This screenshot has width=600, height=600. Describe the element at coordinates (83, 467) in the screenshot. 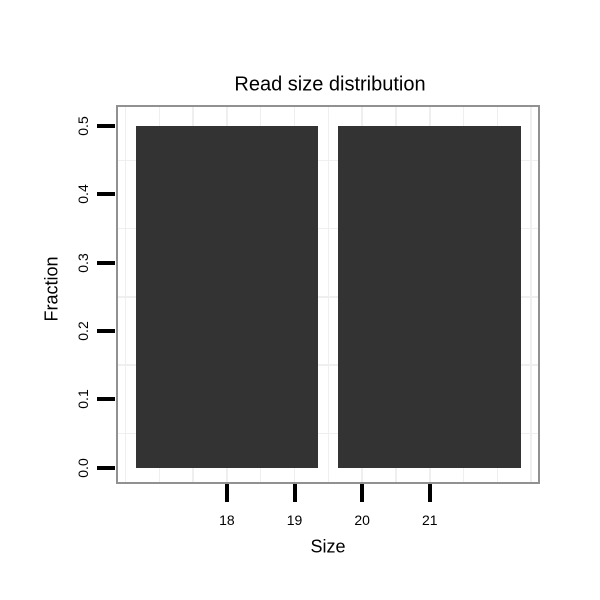

I see `y-tick-label: 0.0` at that location.